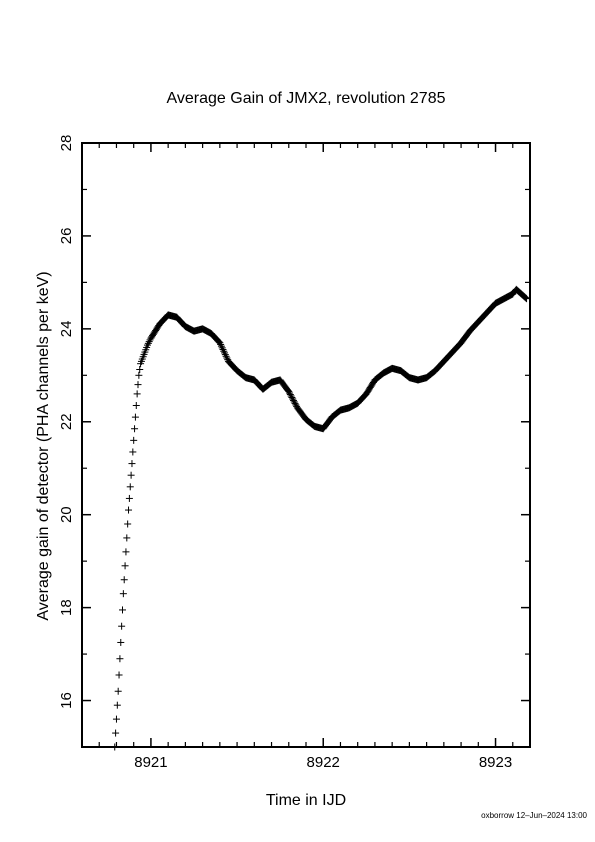 The height and width of the screenshot is (842, 595). I want to click on x-tick-label: 8923, so click(495, 762).